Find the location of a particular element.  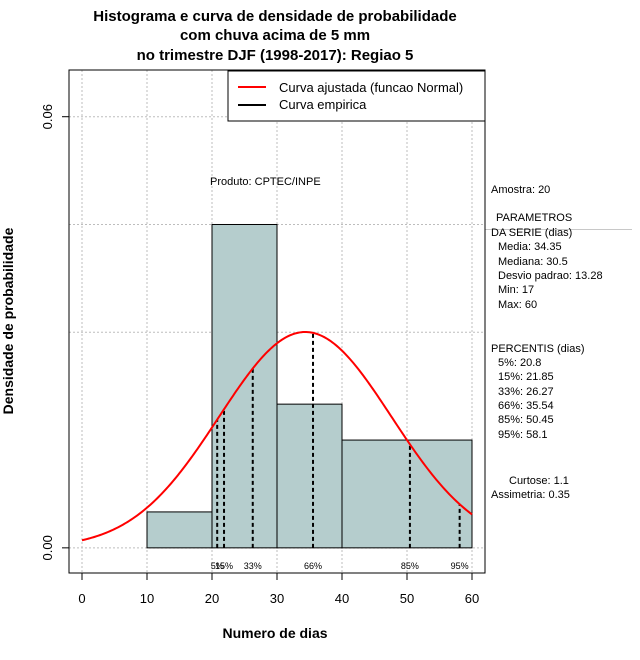

stat-mediana: Mediana: 30.5 is located at coordinates (533, 262).